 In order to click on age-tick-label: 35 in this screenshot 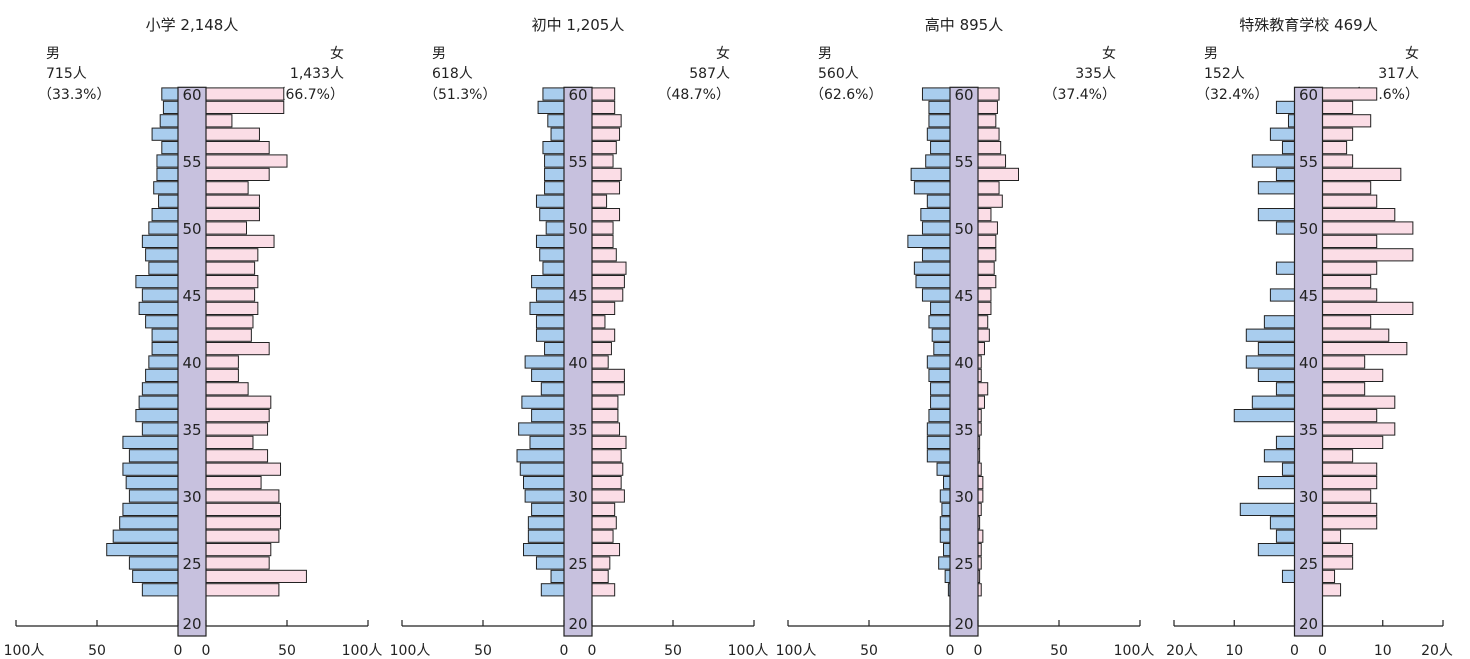, I will do `click(963, 430)`.